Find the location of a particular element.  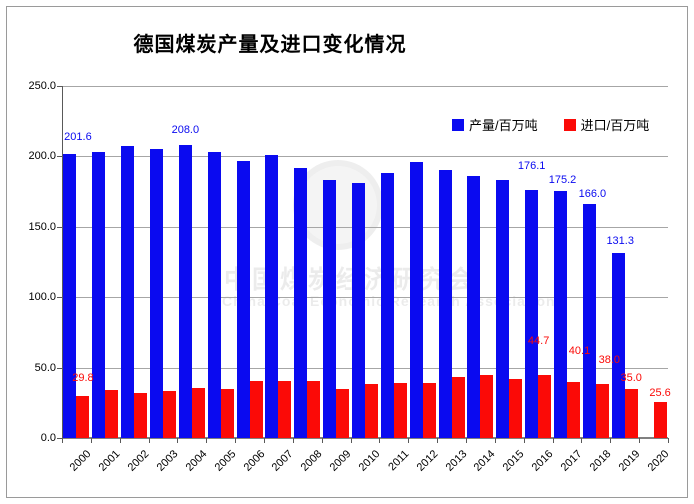

data-label-import-2017: 40.1 is located at coordinates (579, 350).